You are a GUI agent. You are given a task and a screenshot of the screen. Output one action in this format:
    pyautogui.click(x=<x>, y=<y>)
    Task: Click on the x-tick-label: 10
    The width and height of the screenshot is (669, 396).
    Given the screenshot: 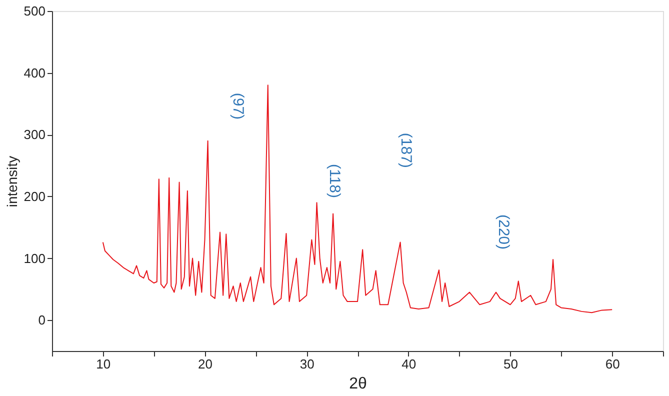 What is the action you would take?
    pyautogui.click(x=103, y=364)
    